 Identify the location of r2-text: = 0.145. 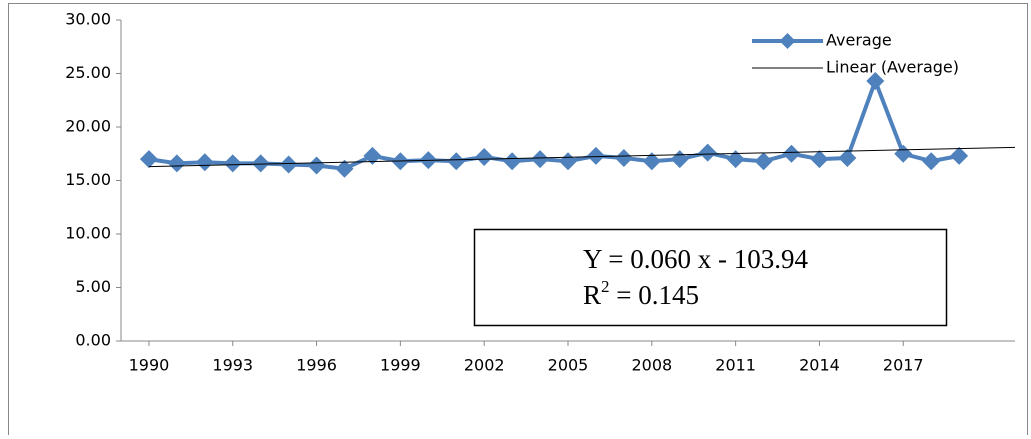
(654, 295).